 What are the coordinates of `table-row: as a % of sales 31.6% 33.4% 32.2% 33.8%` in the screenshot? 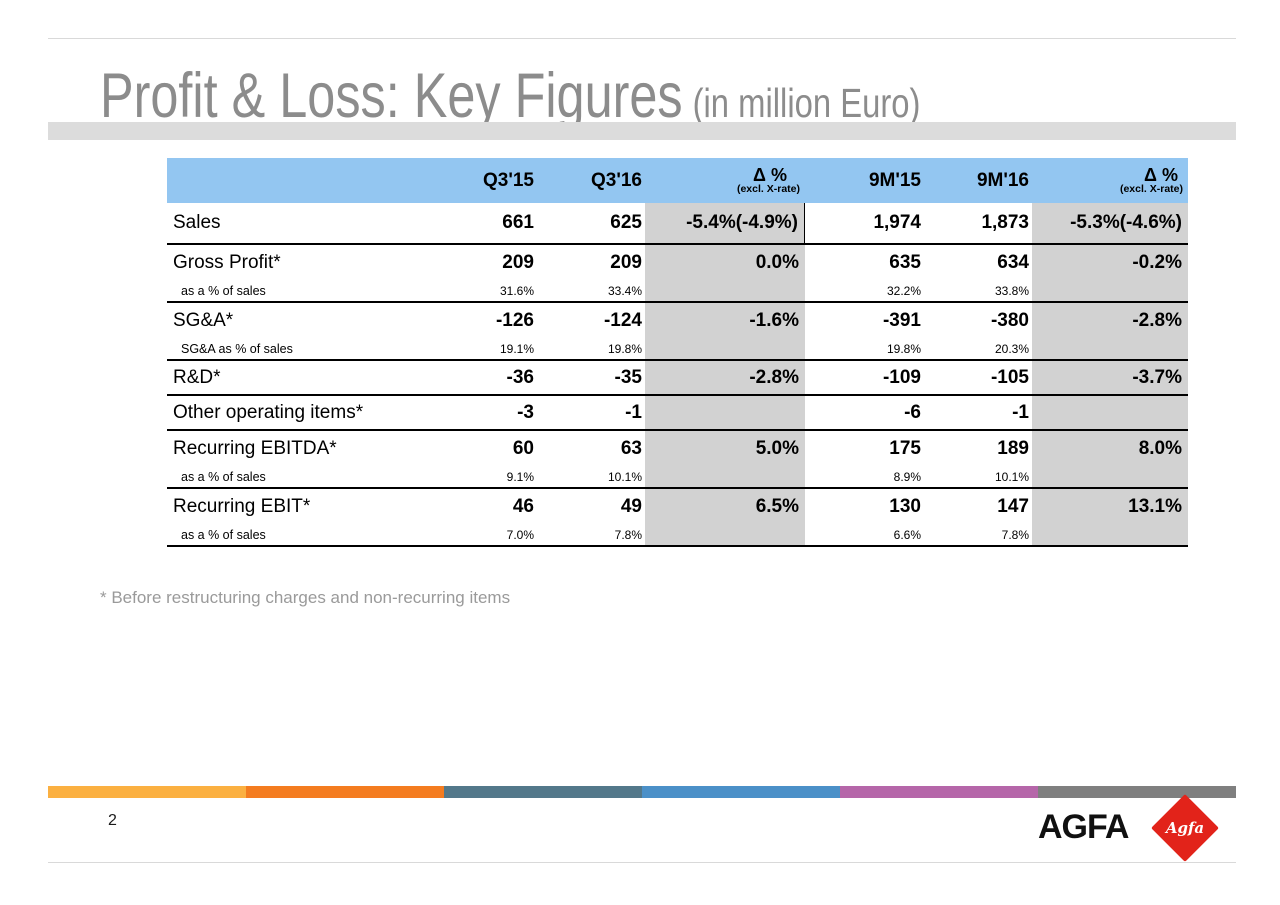 It's located at (677, 291).